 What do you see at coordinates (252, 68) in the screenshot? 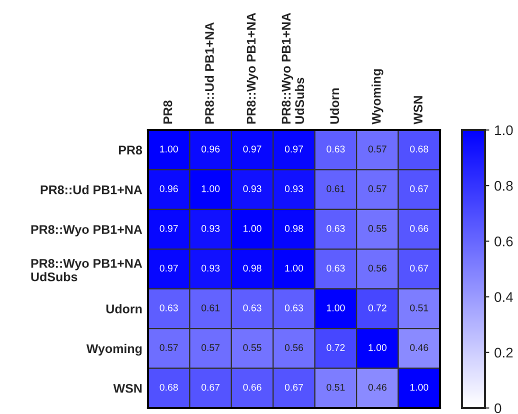
I see `x-tick-label: PR8::Wyo PB1+NA` at bounding box center [252, 68].